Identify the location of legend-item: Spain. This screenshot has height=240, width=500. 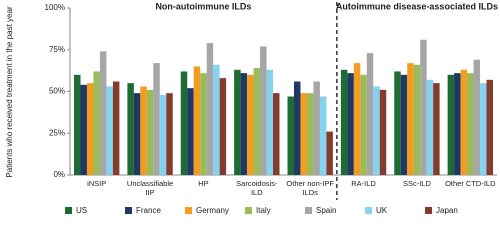
(320, 210).